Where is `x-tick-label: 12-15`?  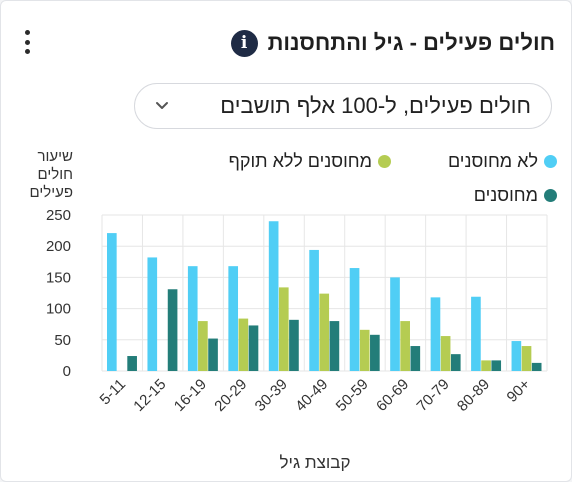 x-tick-label: 12-15 is located at coordinates (149, 395).